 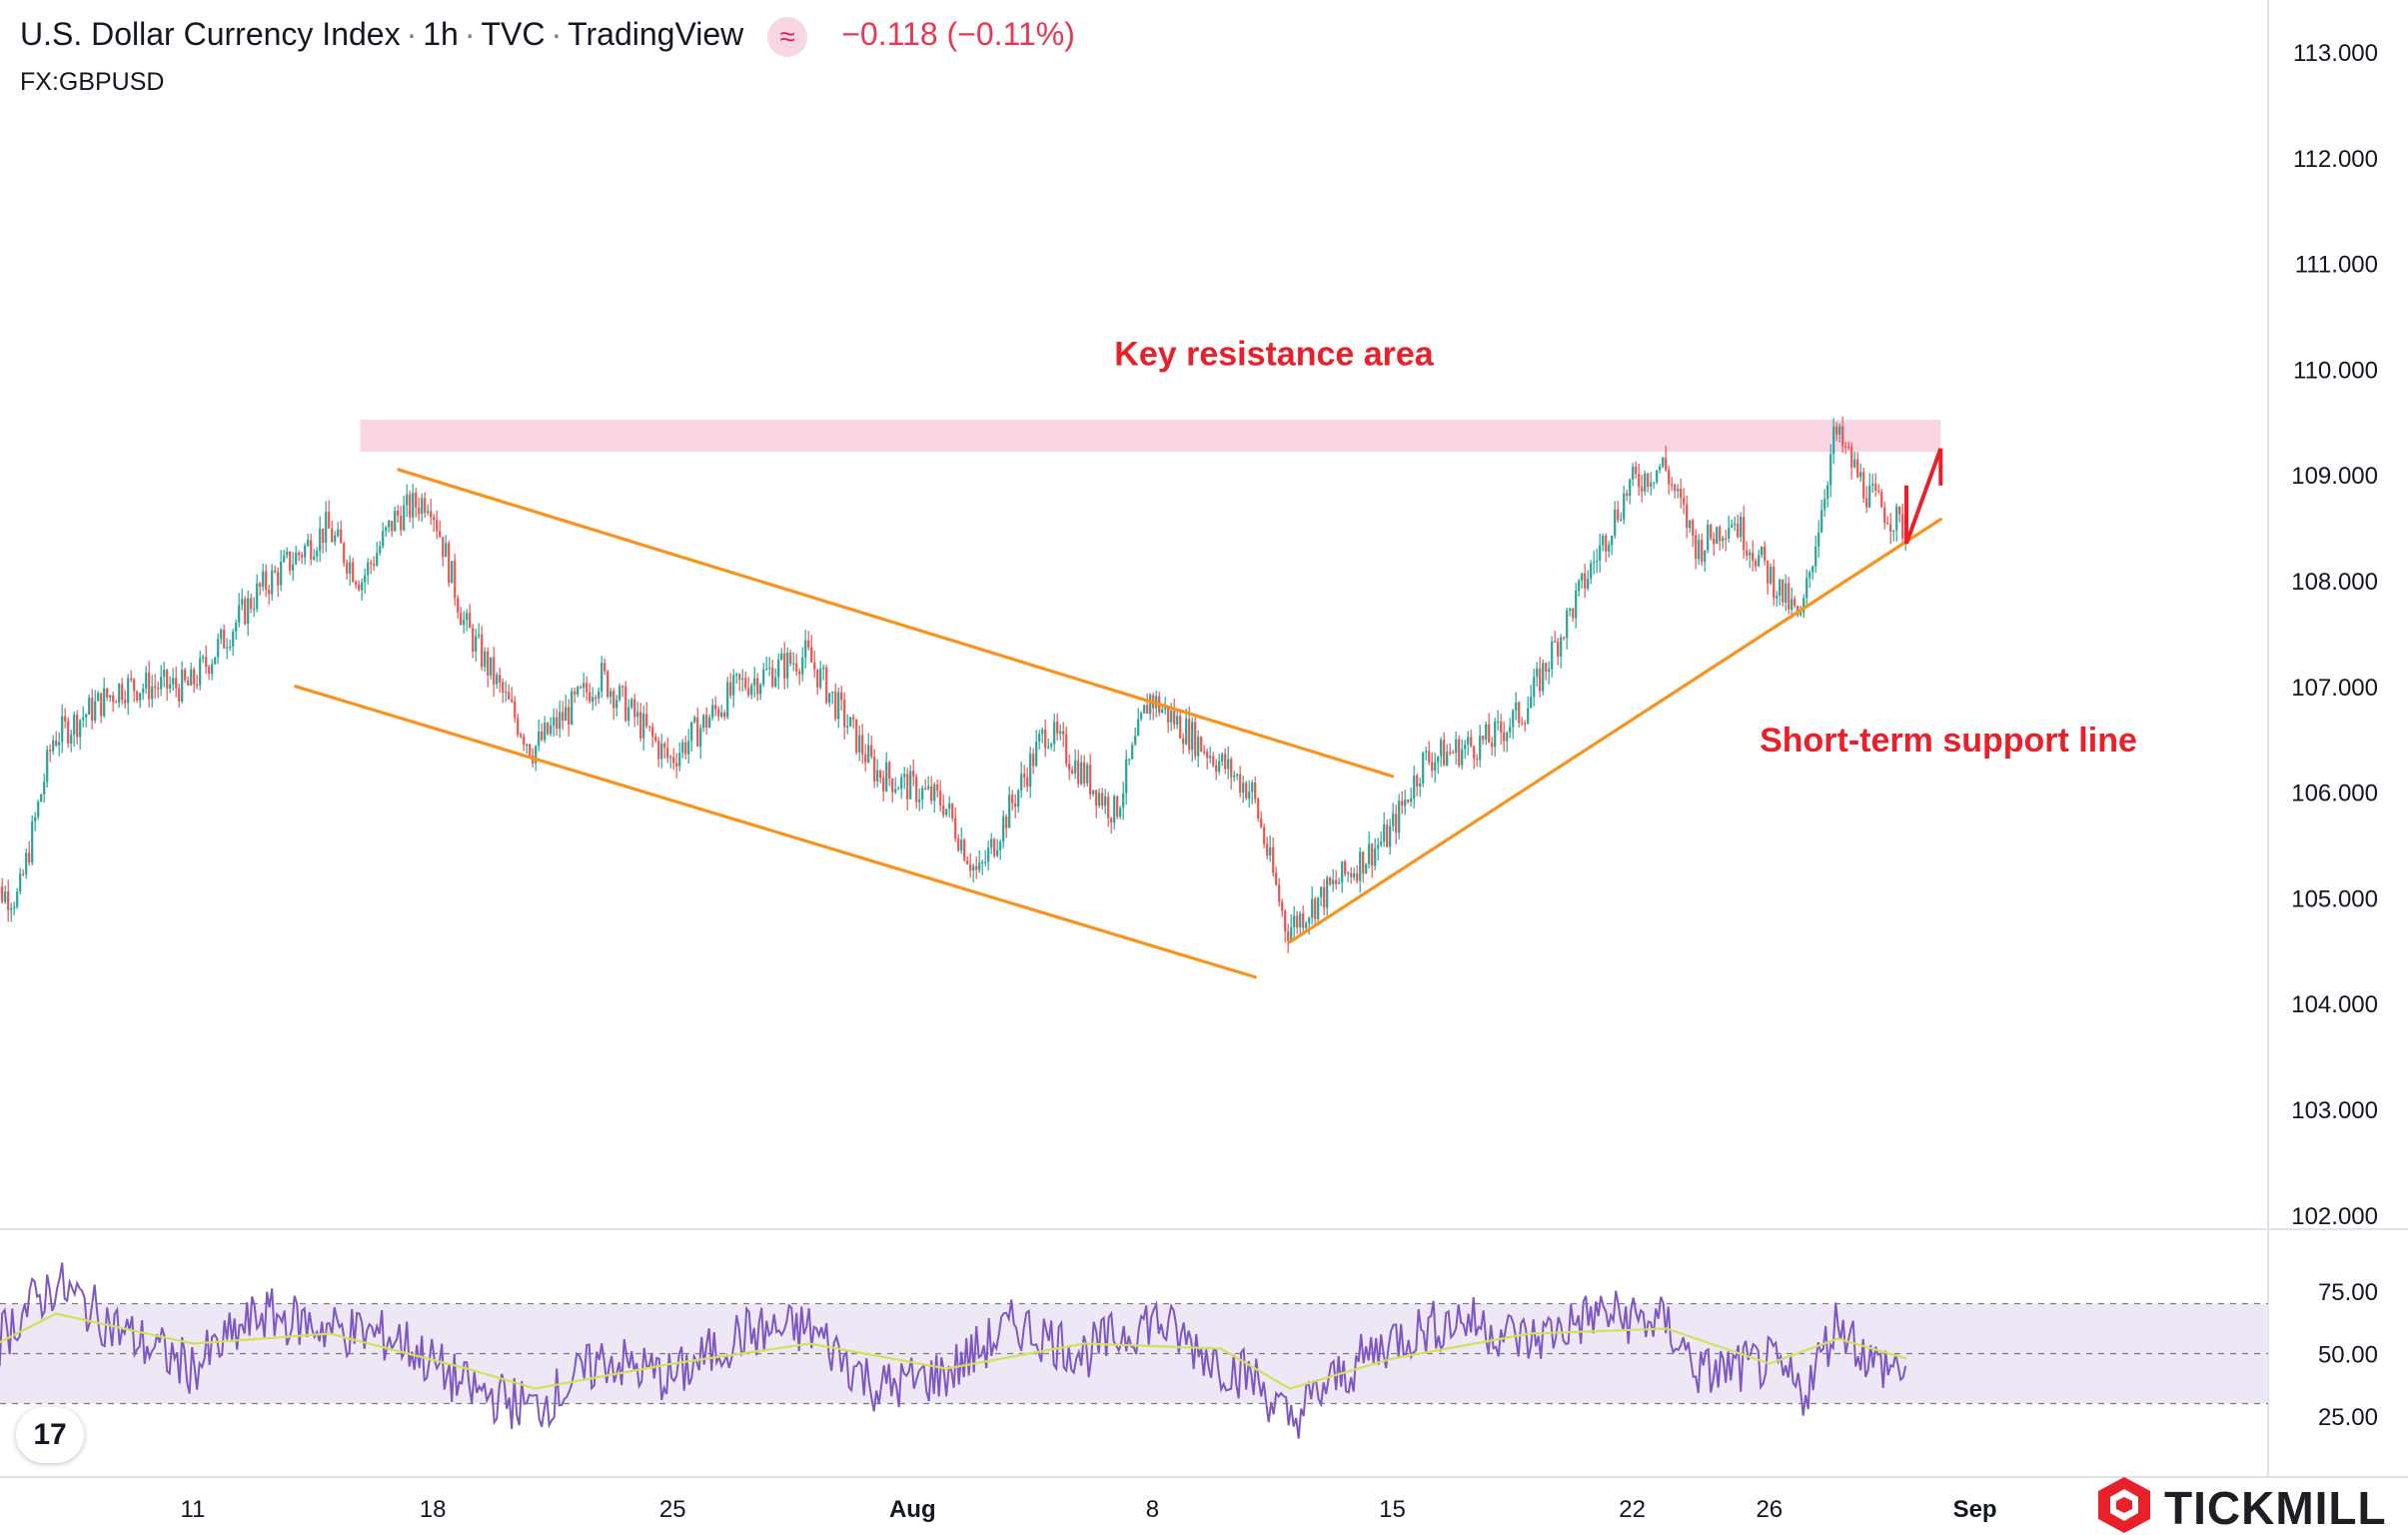 I want to click on price-tick-label: 103.000, so click(x=2334, y=1110).